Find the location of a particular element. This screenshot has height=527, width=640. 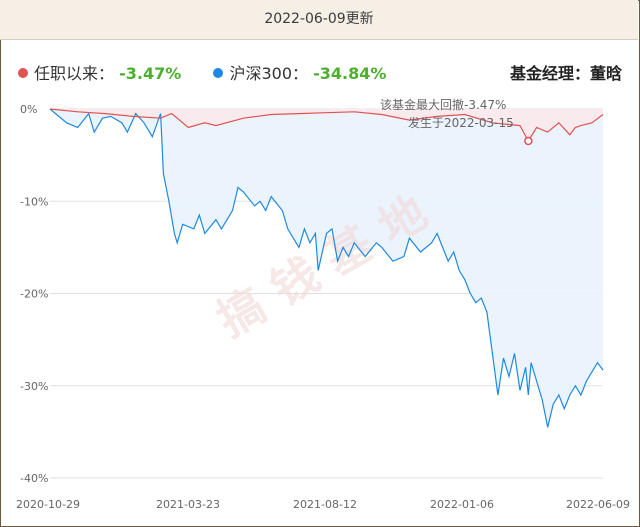

fund-legend-dot is located at coordinates (23, 72).